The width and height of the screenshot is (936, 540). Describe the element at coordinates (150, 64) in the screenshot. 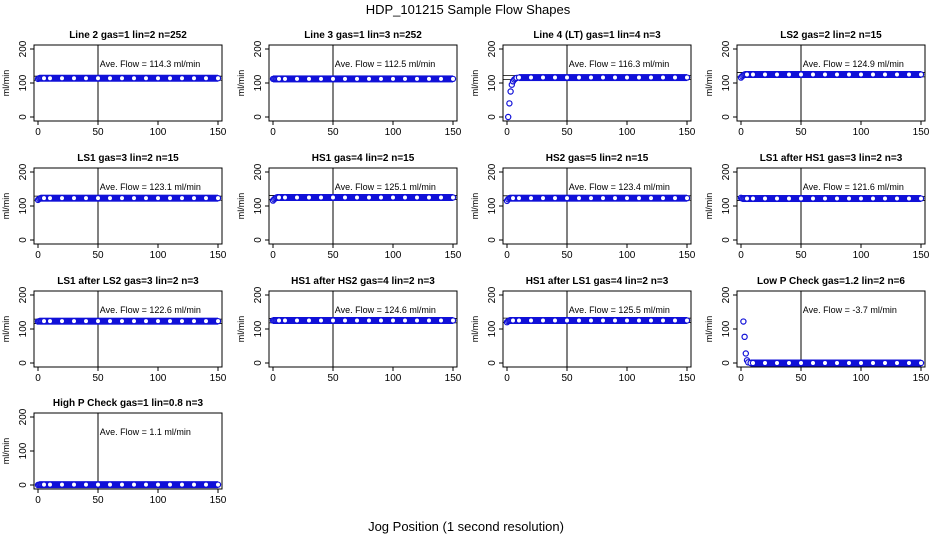

I see `average-flow-annotation: Ave. Flow = 114.3 ml/min` at that location.